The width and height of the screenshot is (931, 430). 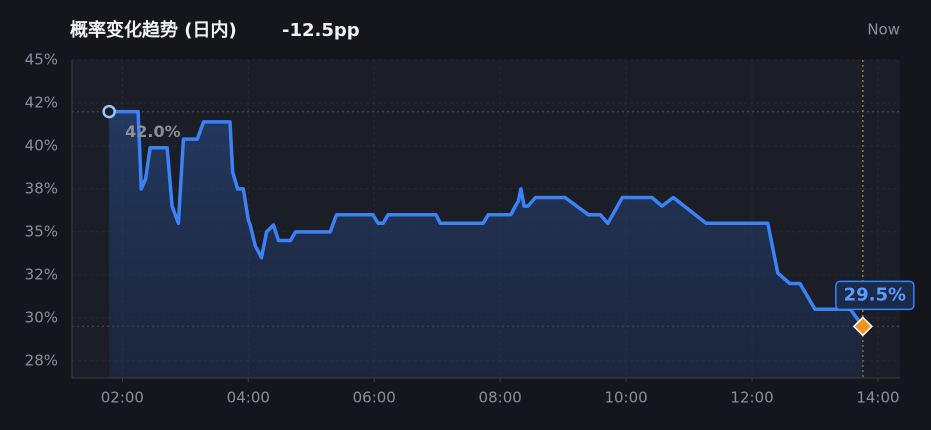 I want to click on y-tick-label: 32%, so click(x=41, y=274).